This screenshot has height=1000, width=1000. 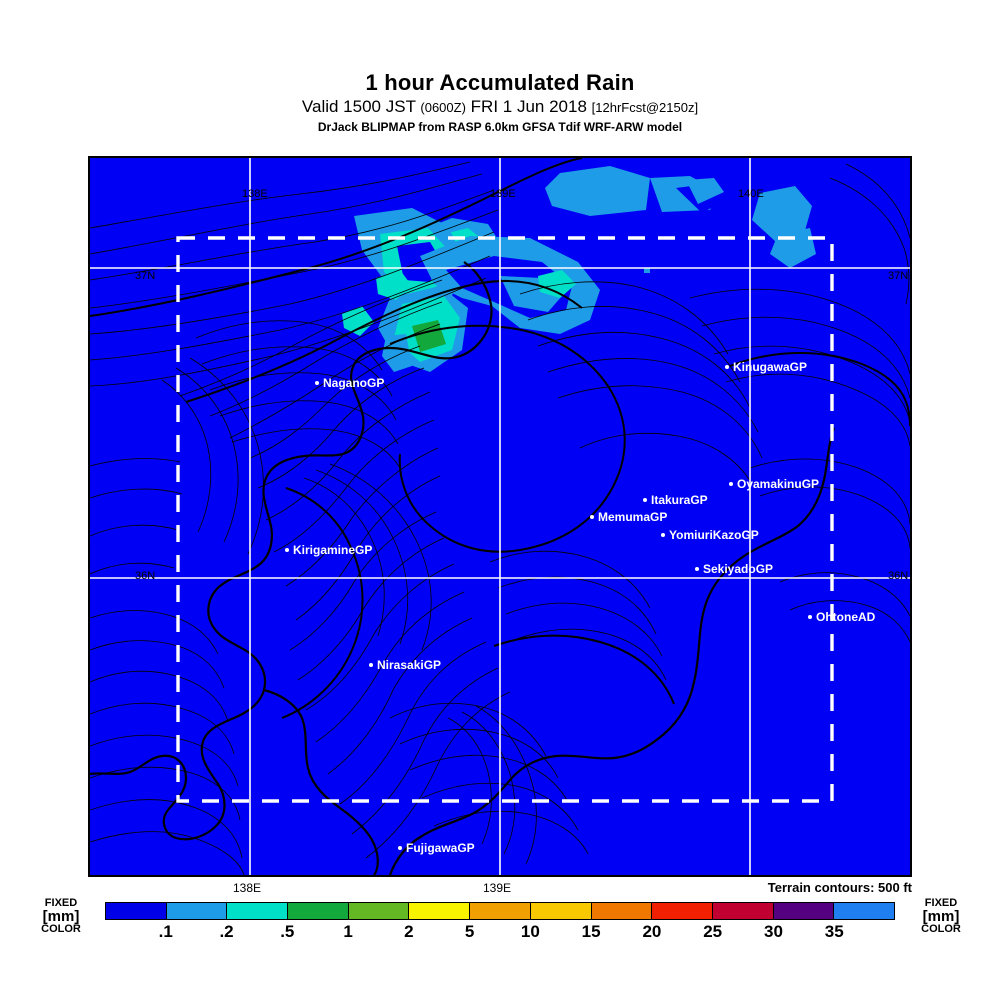 I want to click on colorbar-tick-20: 20, so click(x=652, y=931).